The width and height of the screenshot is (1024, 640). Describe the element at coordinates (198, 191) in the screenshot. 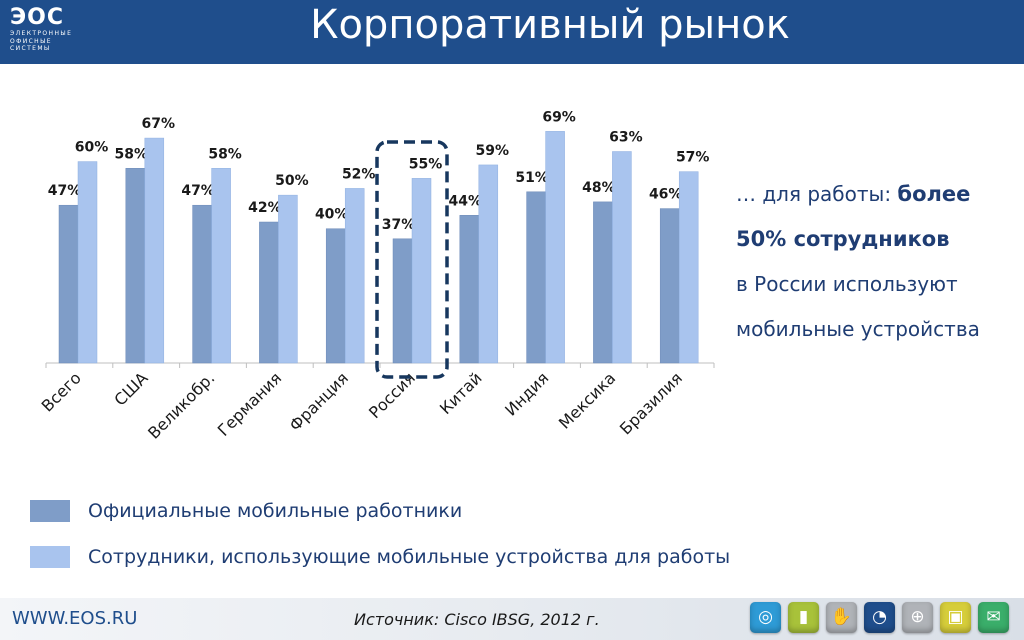

I see `data-label-official-2: 47%` at that location.